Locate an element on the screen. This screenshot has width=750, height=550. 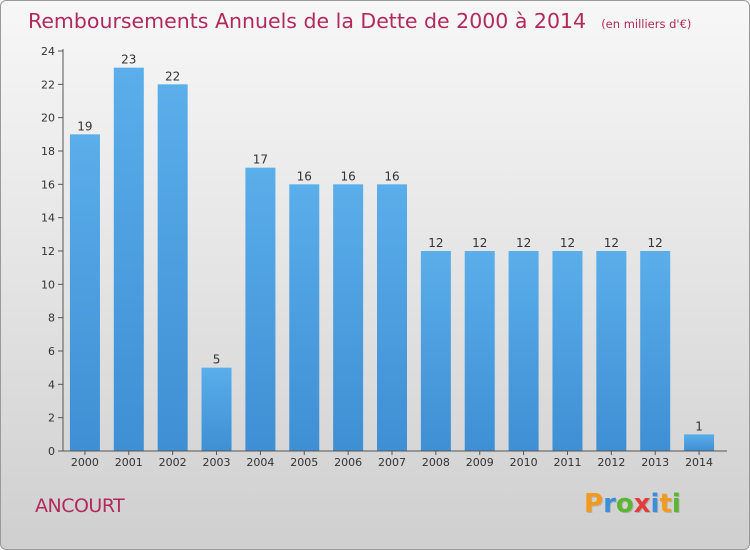
bar-2008 is located at coordinates (435, 351).